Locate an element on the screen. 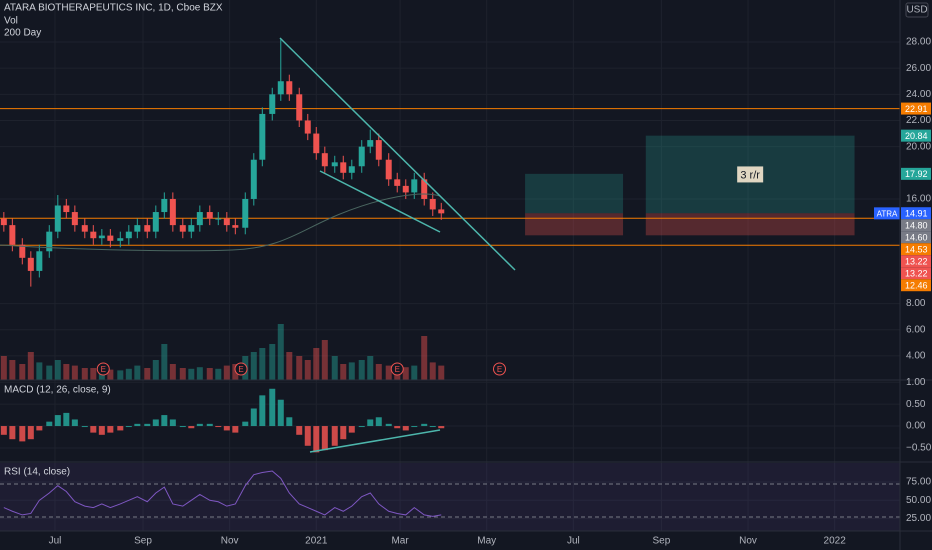 This screenshot has height=550, width=932. chart-title: ATARA BIOTHERAPEUTICS INC, 1D, Cboe BZX is located at coordinates (113, 8).